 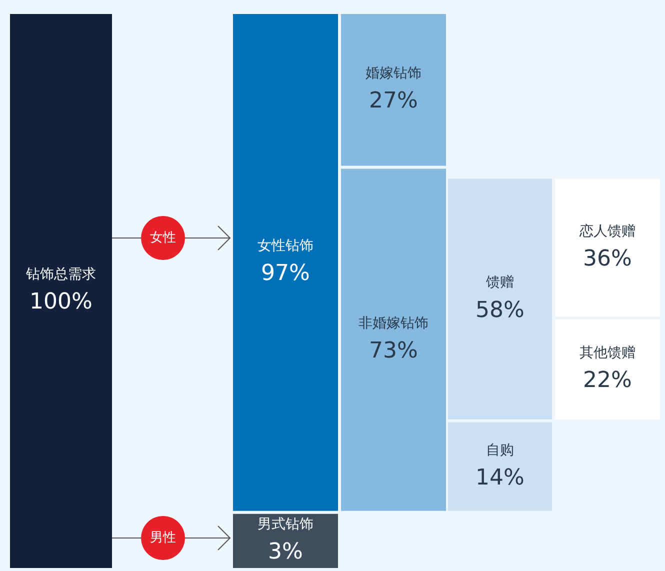 I want to click on data-label: 100%, so click(x=61, y=302).